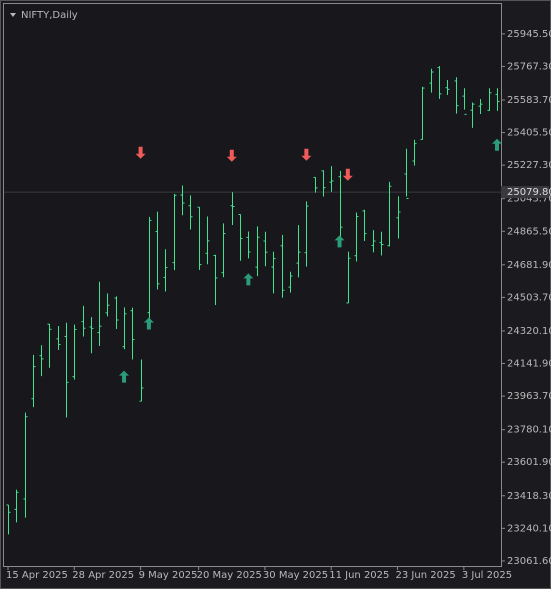 This screenshot has width=551, height=589. Describe the element at coordinates (529, 34) in the screenshot. I see `y-tick-label: 25945.50` at that location.